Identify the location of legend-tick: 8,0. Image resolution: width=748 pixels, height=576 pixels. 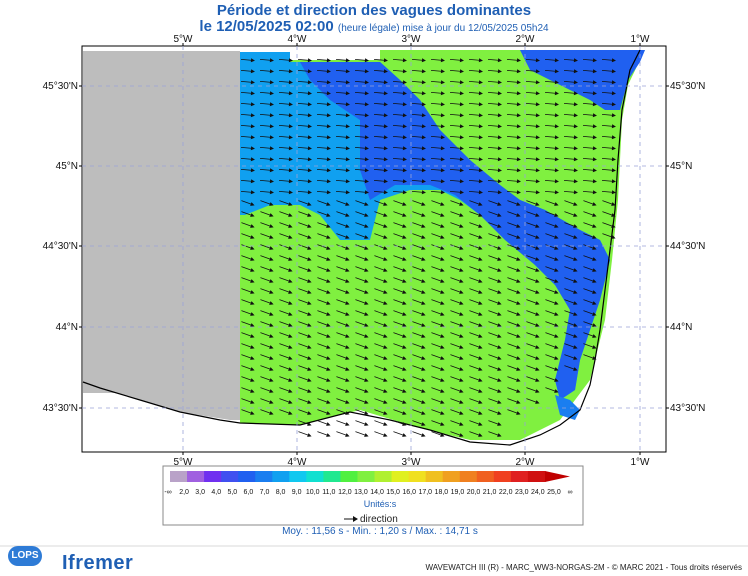
(281, 492).